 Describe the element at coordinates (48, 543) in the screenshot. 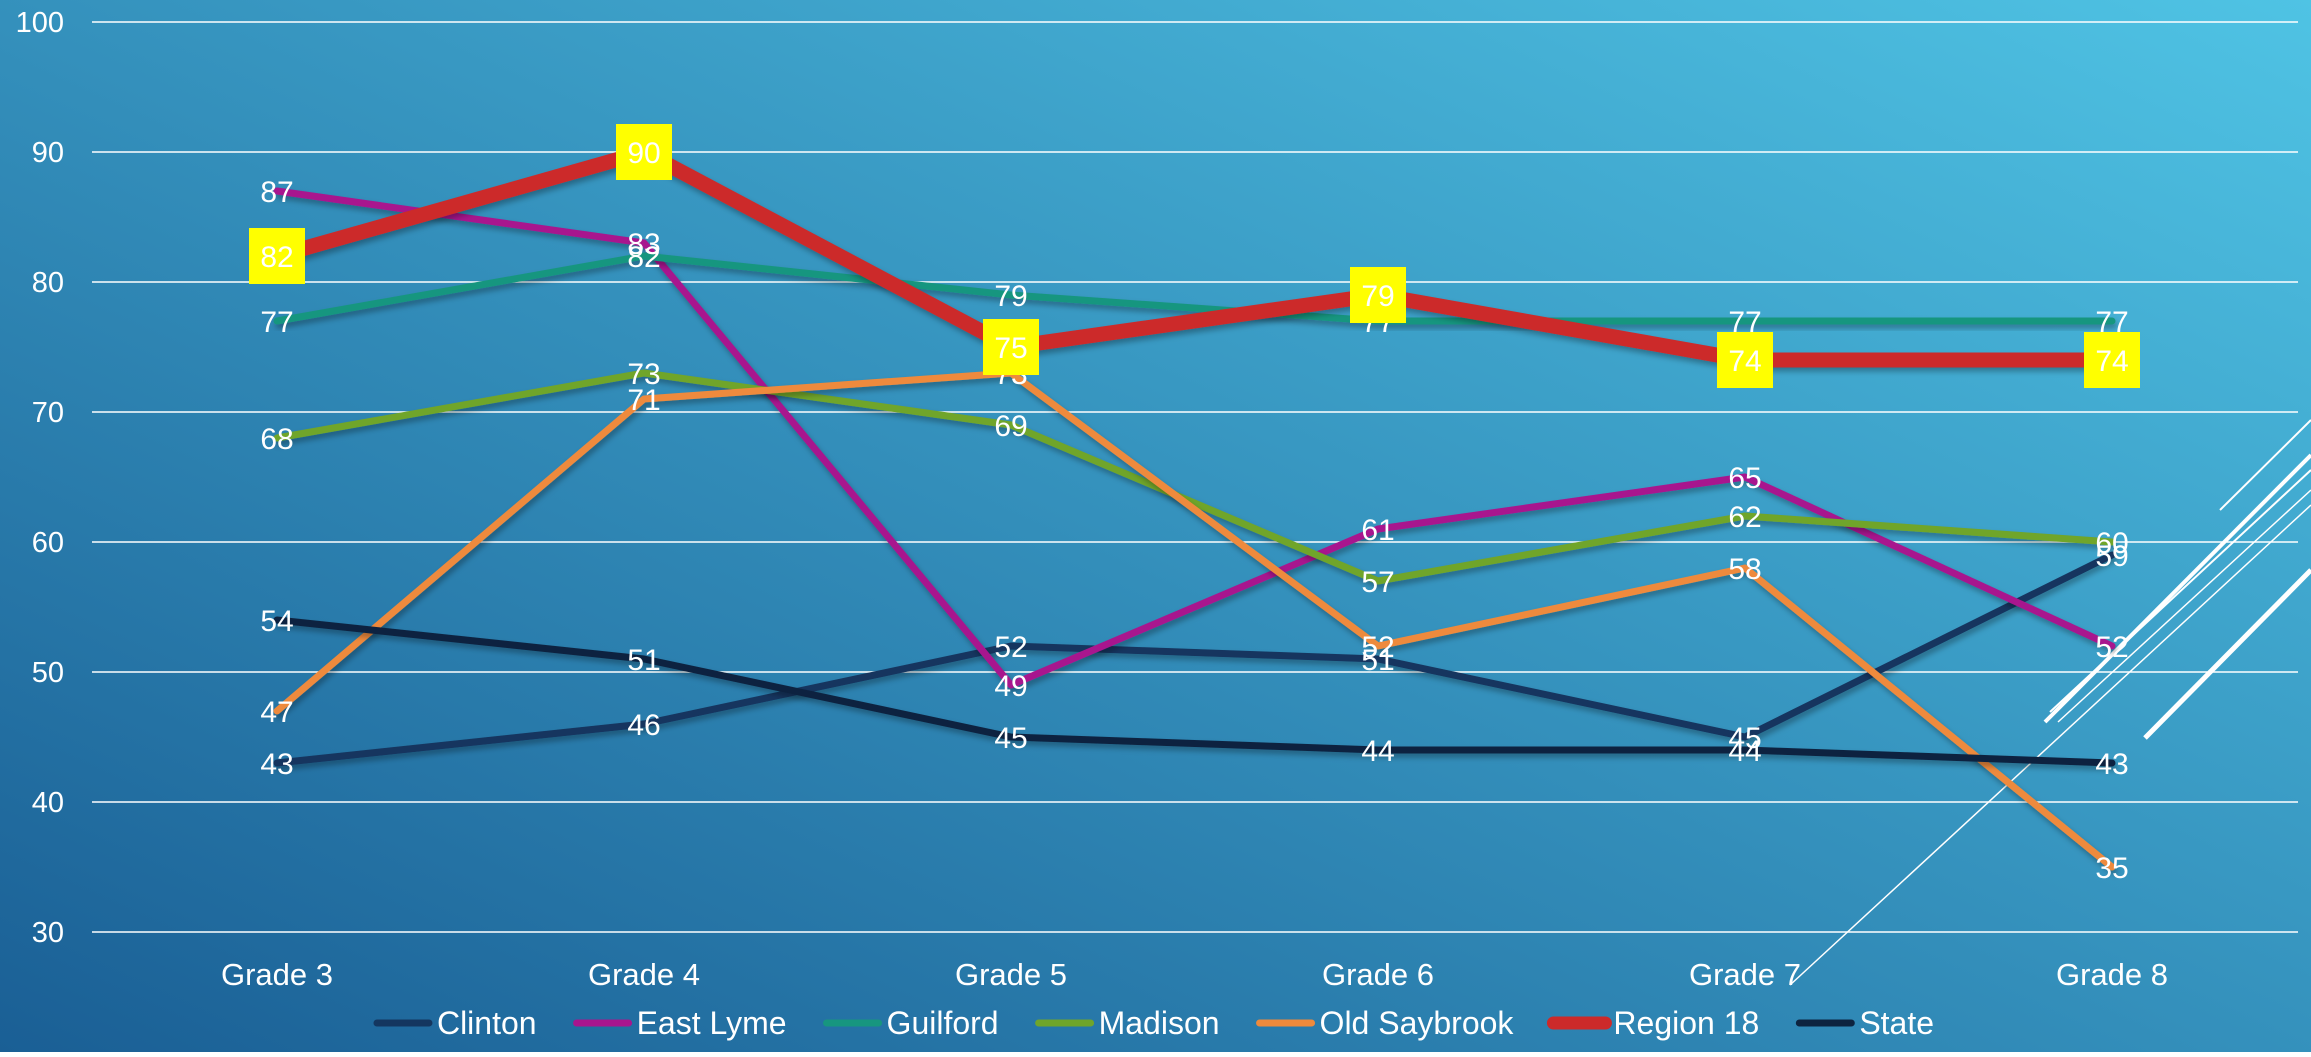

I see `y-tick-label: 60` at that location.